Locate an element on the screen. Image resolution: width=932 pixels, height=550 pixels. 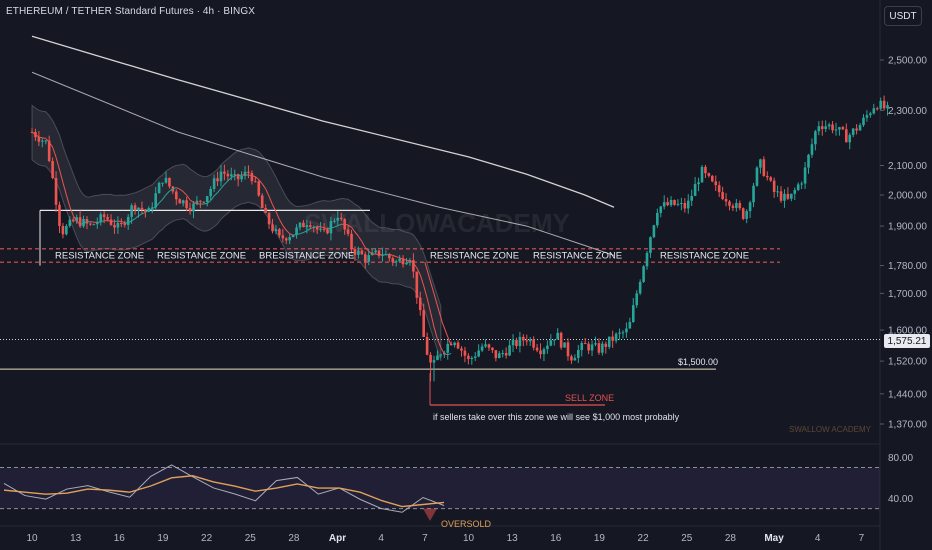
time-tick-label: 10 is located at coordinates (469, 538).